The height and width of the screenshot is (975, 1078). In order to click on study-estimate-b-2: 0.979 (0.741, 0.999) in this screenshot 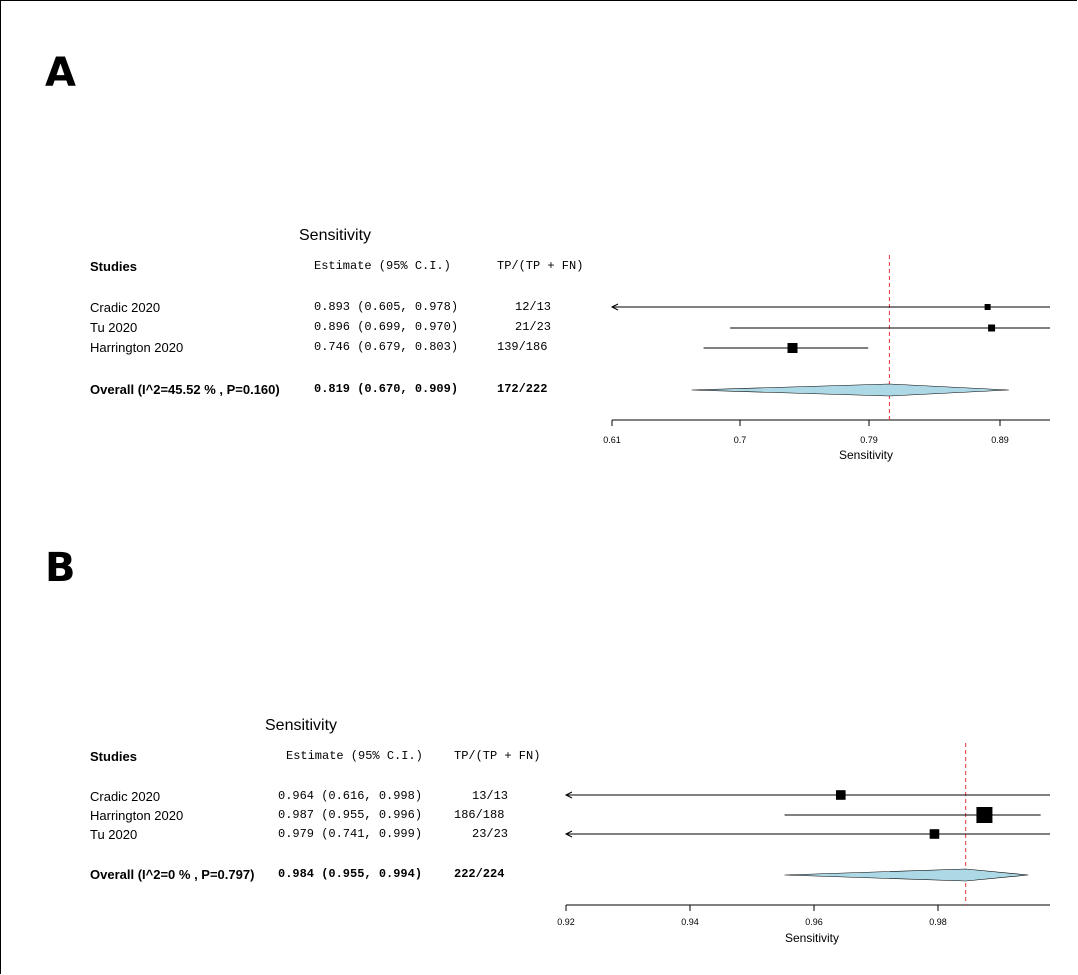, I will do `click(350, 834)`.